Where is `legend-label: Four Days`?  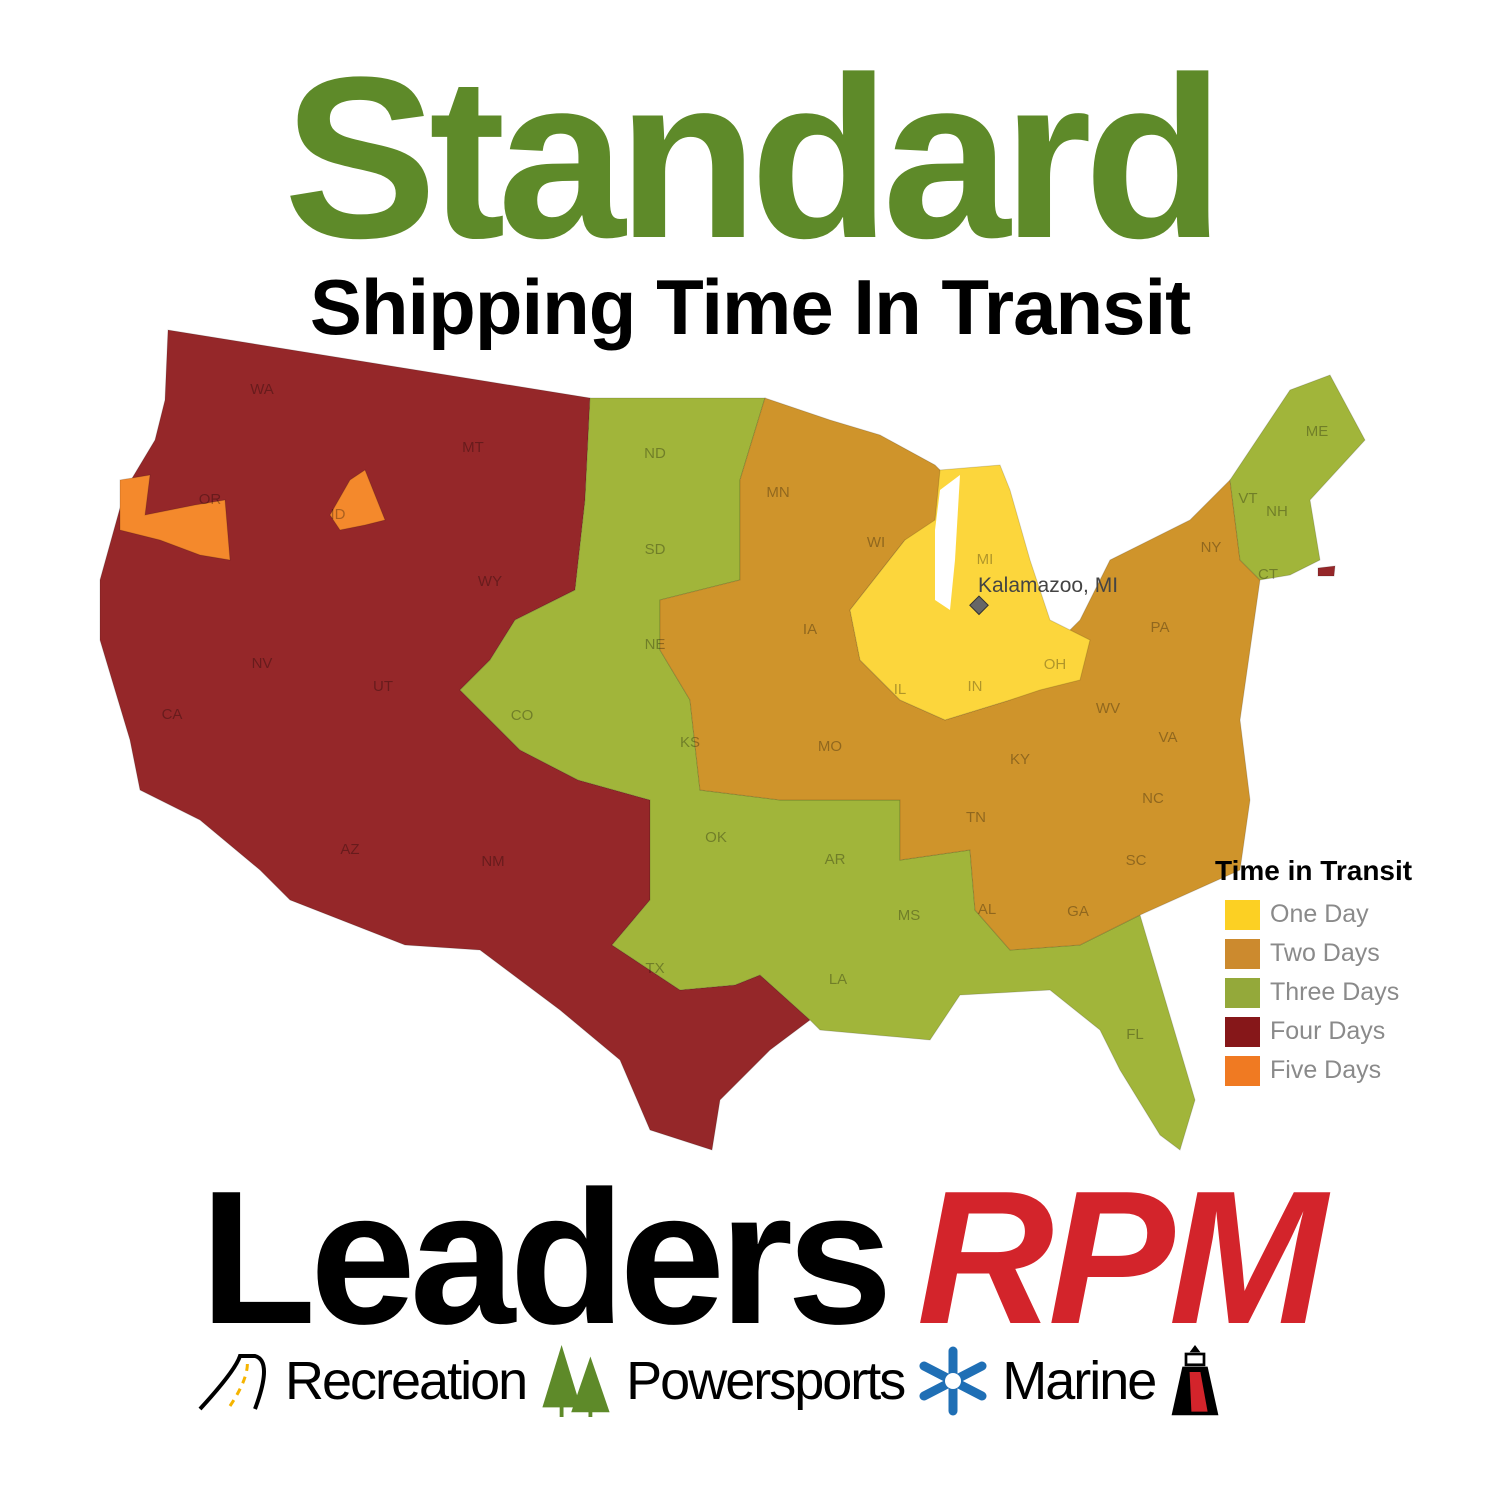
legend-label: Four Days is located at coordinates (1328, 1031).